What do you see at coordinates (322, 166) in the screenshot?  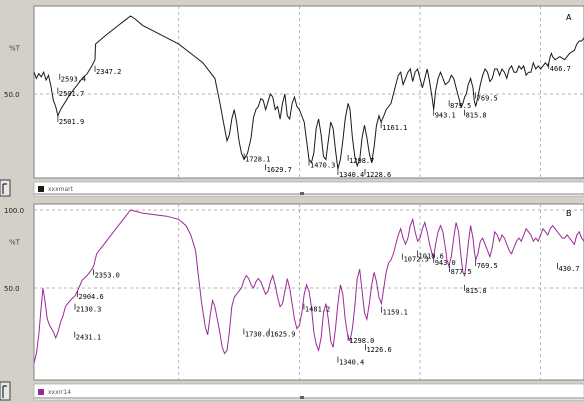 I see `peak-label: 1470.3` at bounding box center [322, 166].